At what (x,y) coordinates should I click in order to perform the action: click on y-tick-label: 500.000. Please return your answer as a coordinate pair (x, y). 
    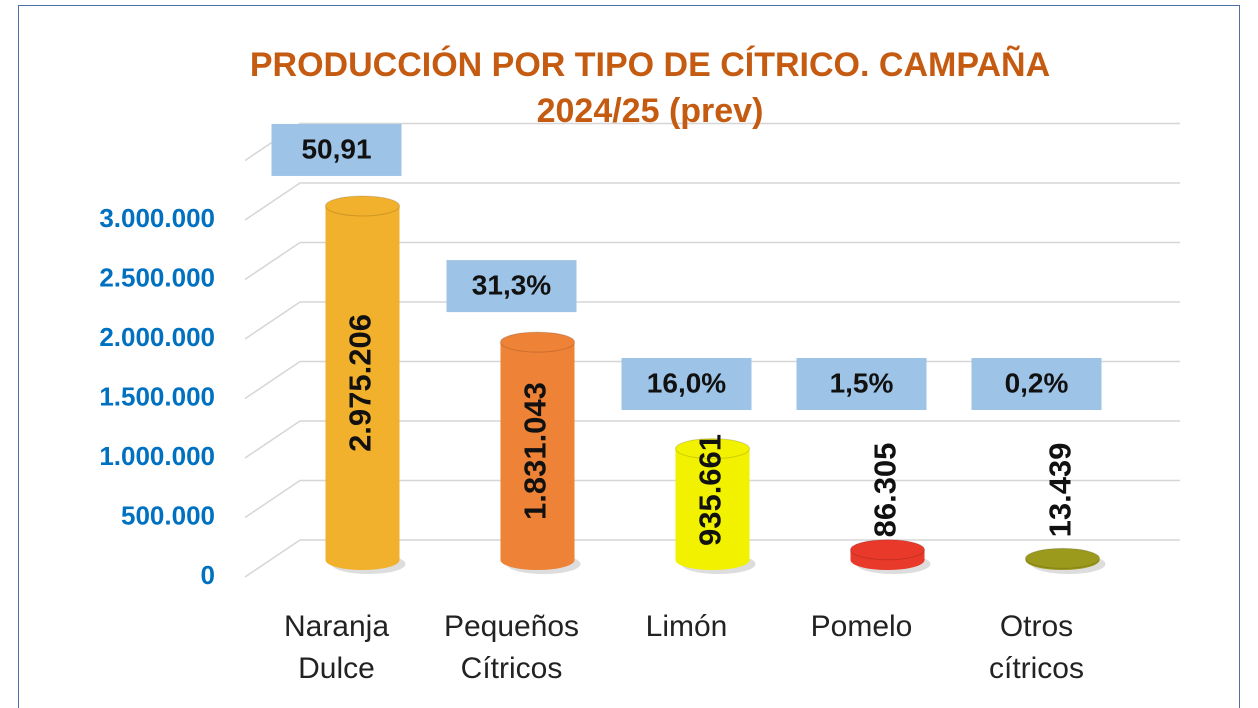
    Looking at the image, I should click on (168, 515).